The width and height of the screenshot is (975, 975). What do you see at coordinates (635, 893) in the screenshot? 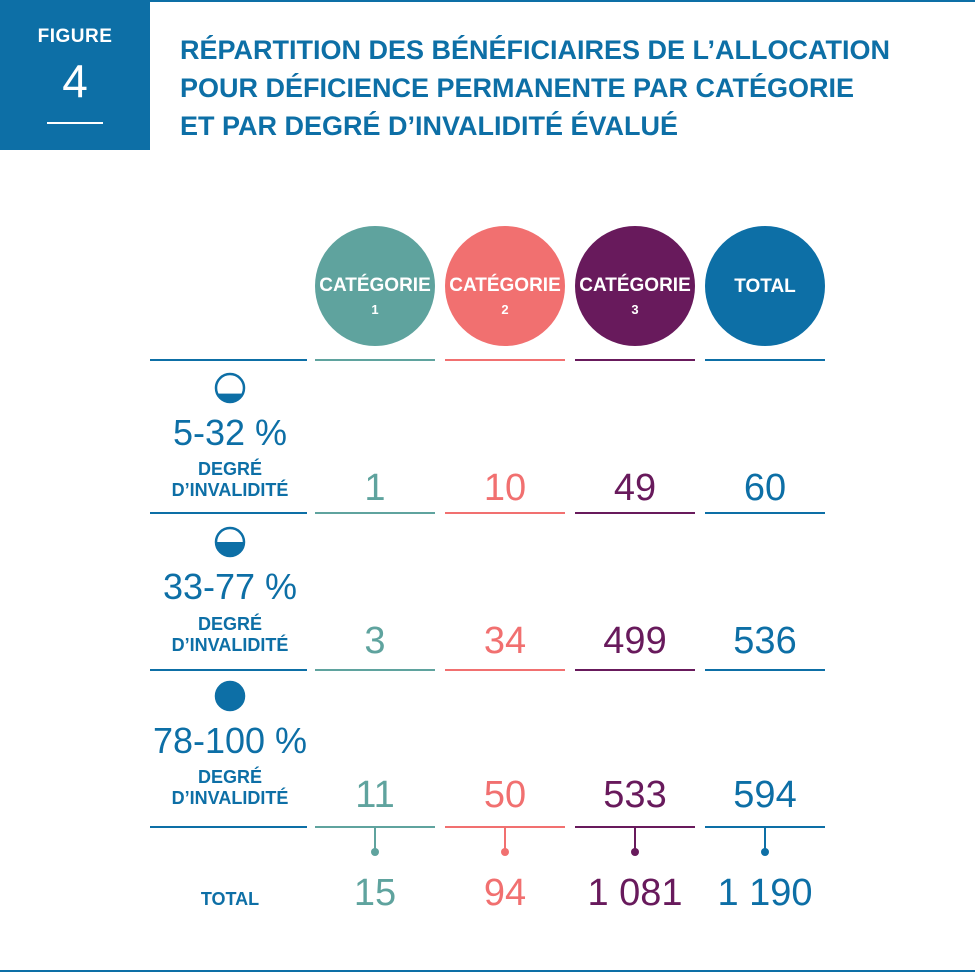
I see `total-cell: 1 081` at bounding box center [635, 893].